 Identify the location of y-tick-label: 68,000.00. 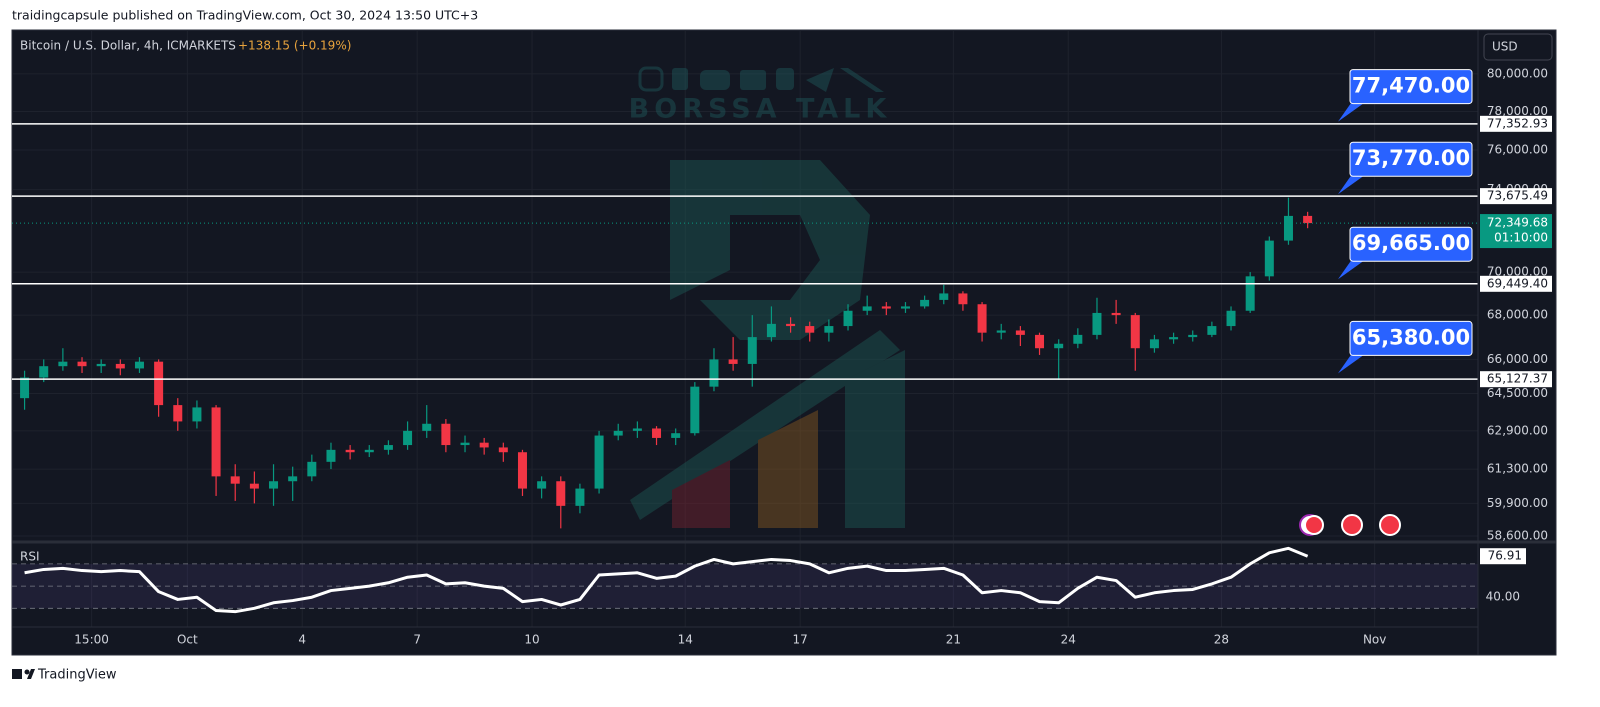
(1517, 315).